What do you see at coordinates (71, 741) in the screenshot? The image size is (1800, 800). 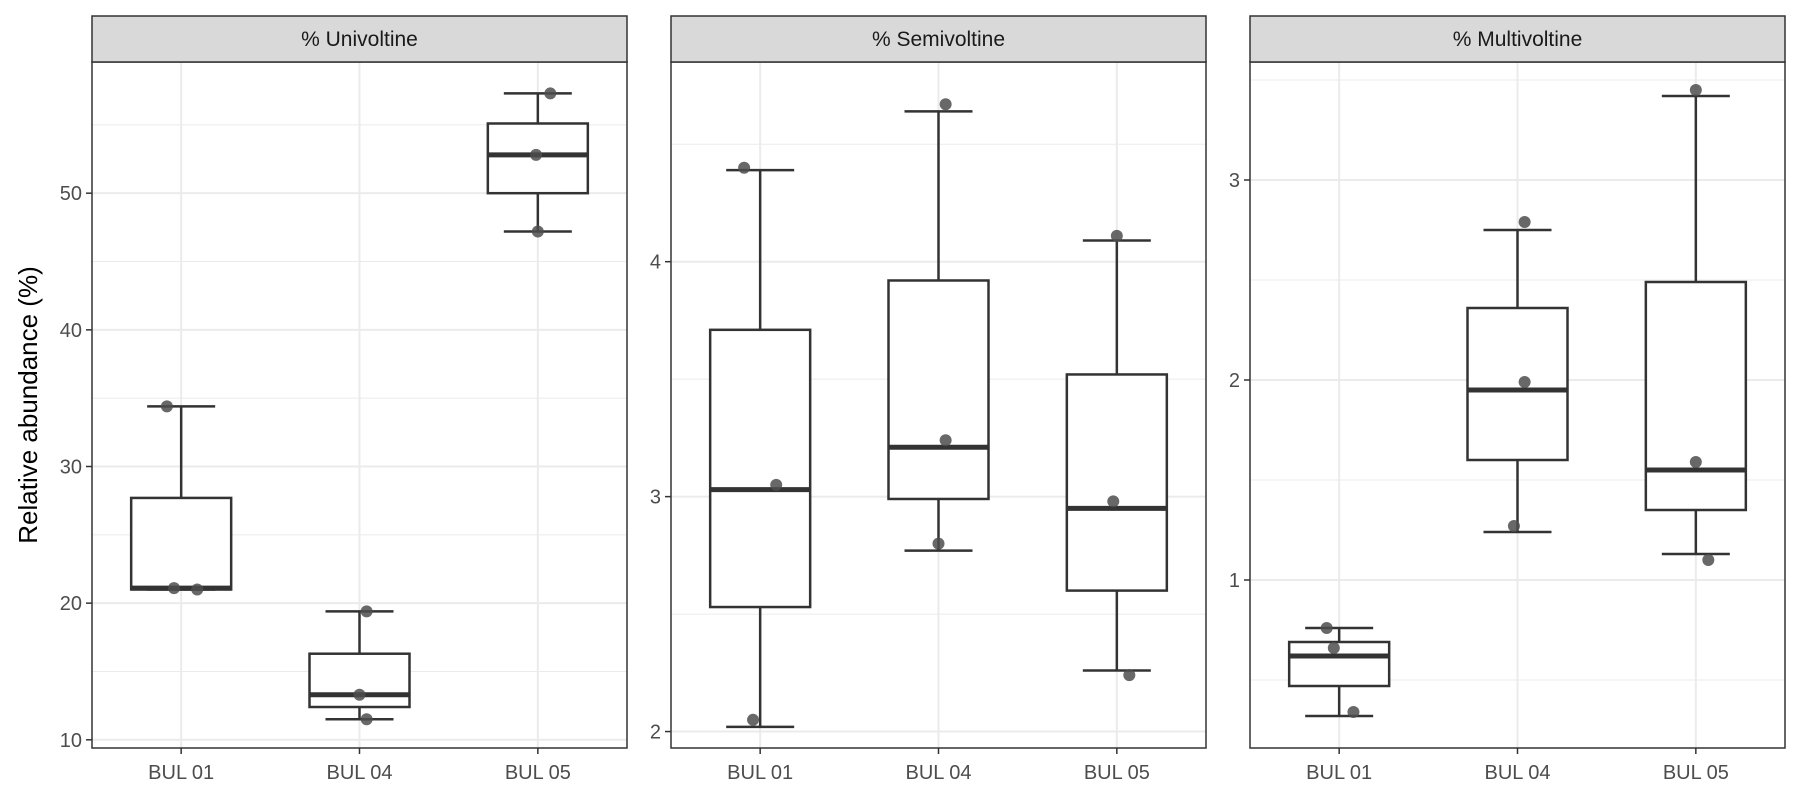 I see `y-tick-label: 10` at bounding box center [71, 741].